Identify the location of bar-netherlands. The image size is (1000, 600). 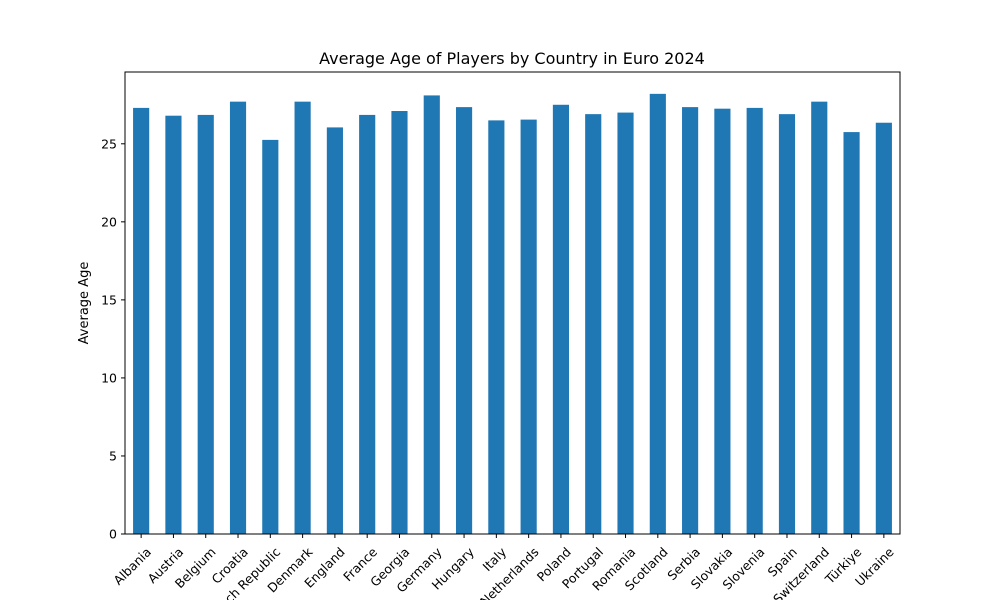
(528, 326).